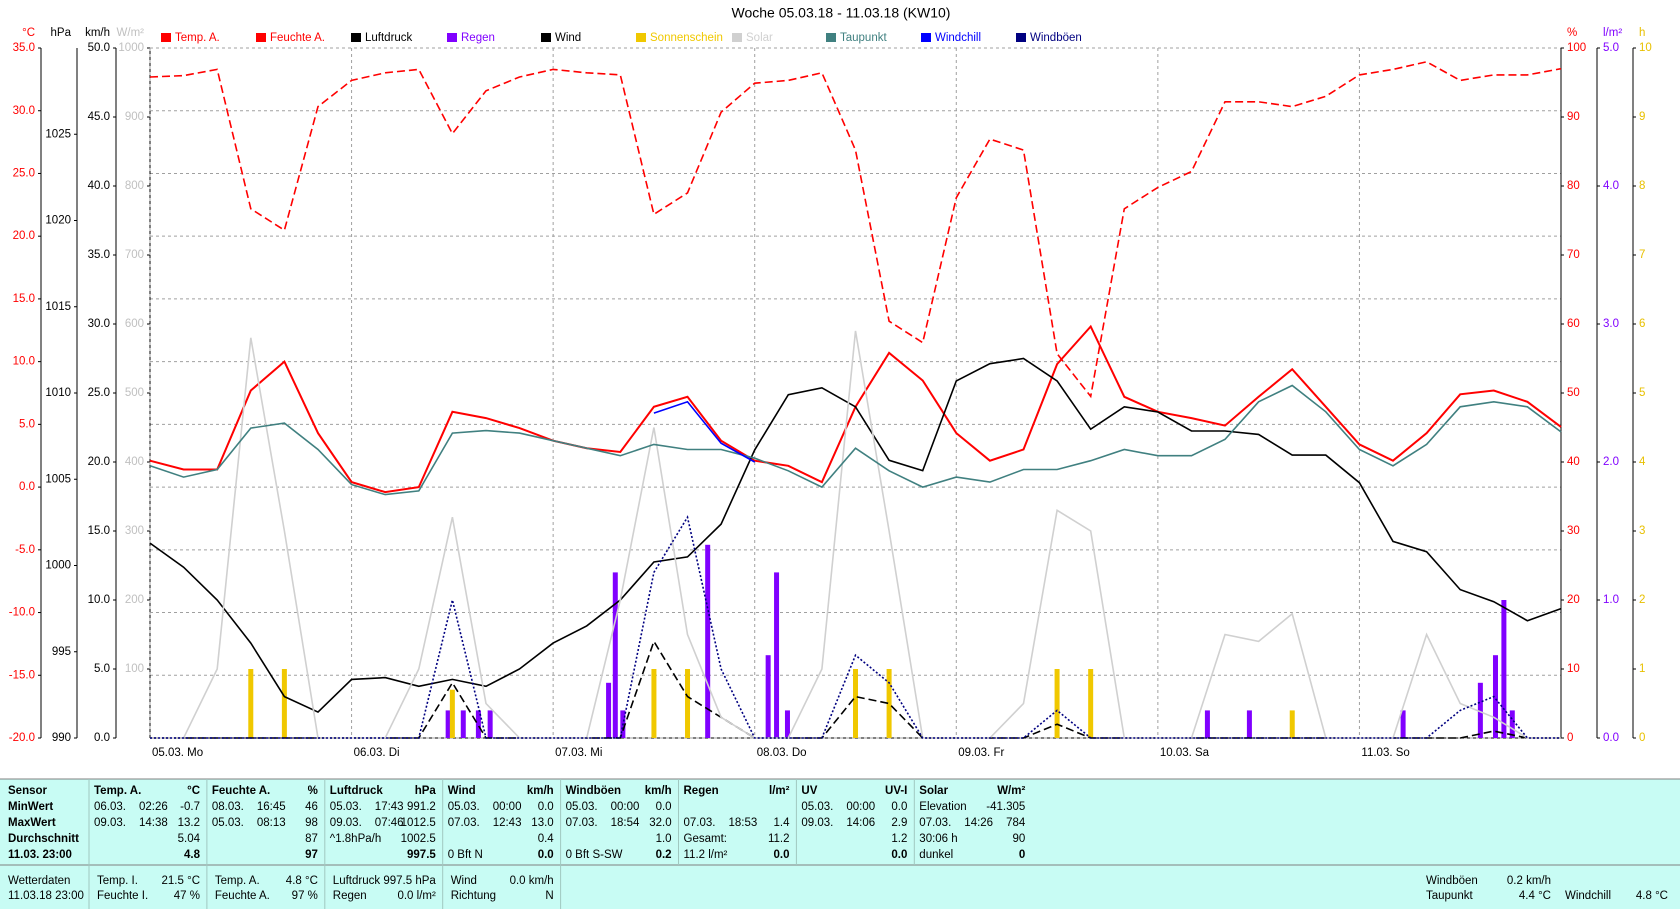 The image size is (1680, 909). Describe the element at coordinates (1611, 324) in the screenshot. I see `y-tick-label: 3.0` at that location.